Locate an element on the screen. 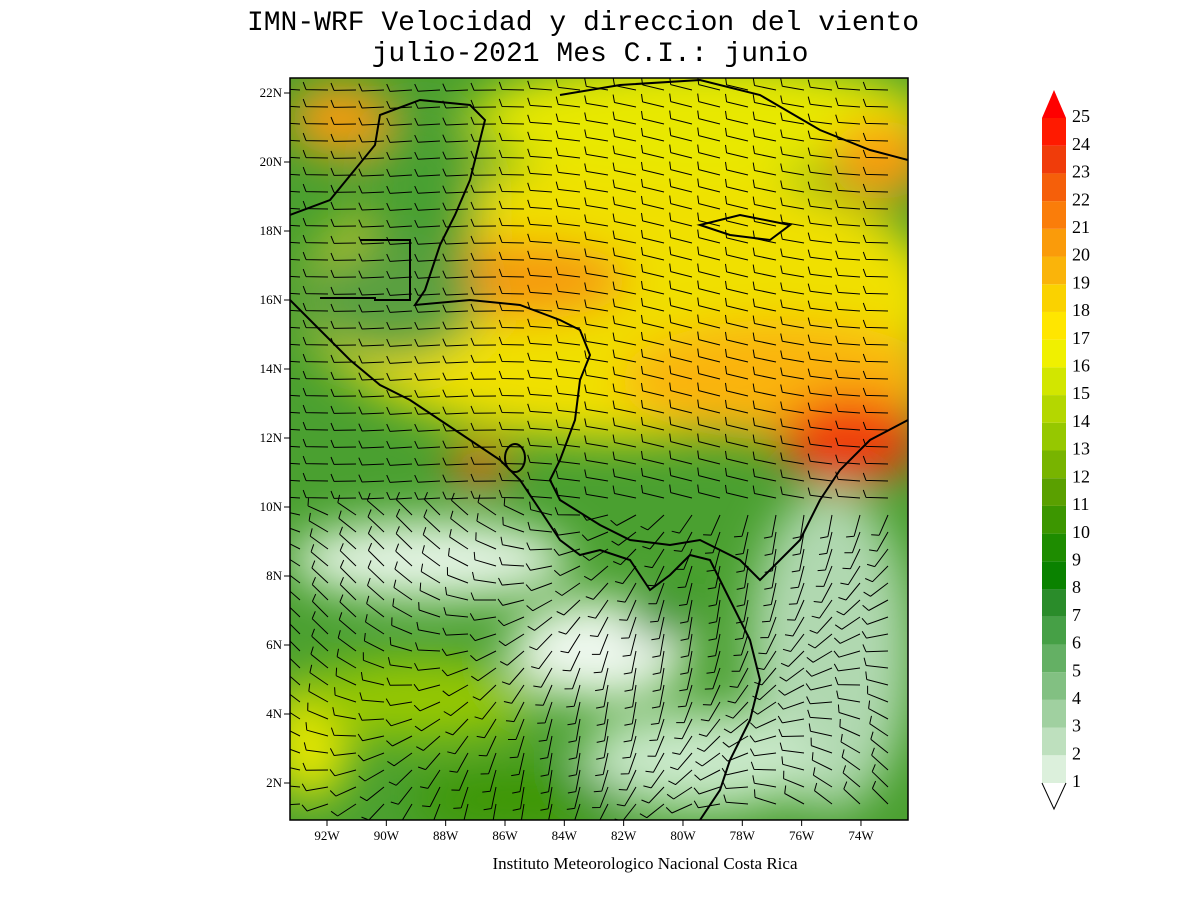  colorbar-over is located at coordinates (1054, 104).